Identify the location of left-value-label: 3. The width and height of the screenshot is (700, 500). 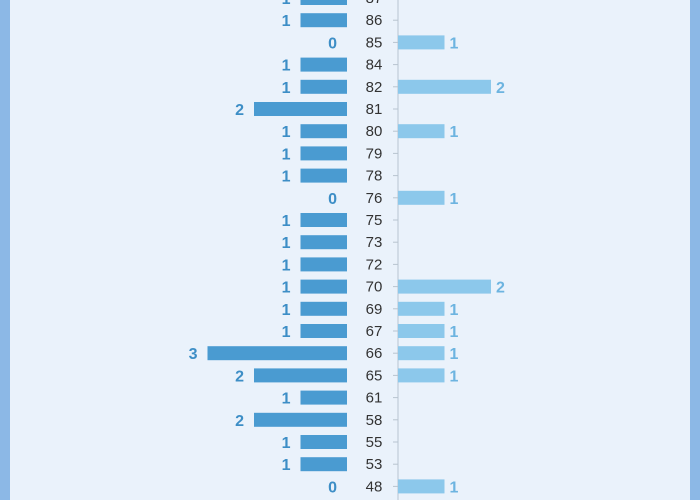
(193, 354).